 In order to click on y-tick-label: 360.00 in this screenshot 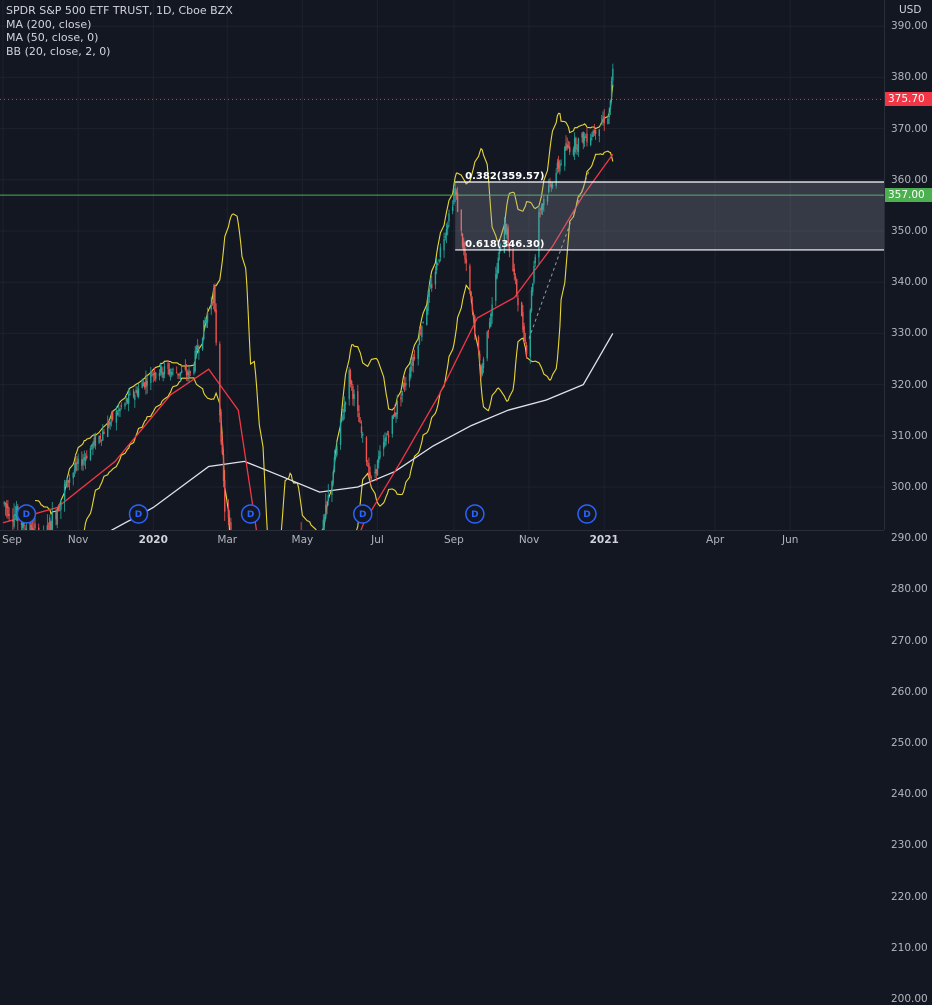, I will do `click(909, 179)`.